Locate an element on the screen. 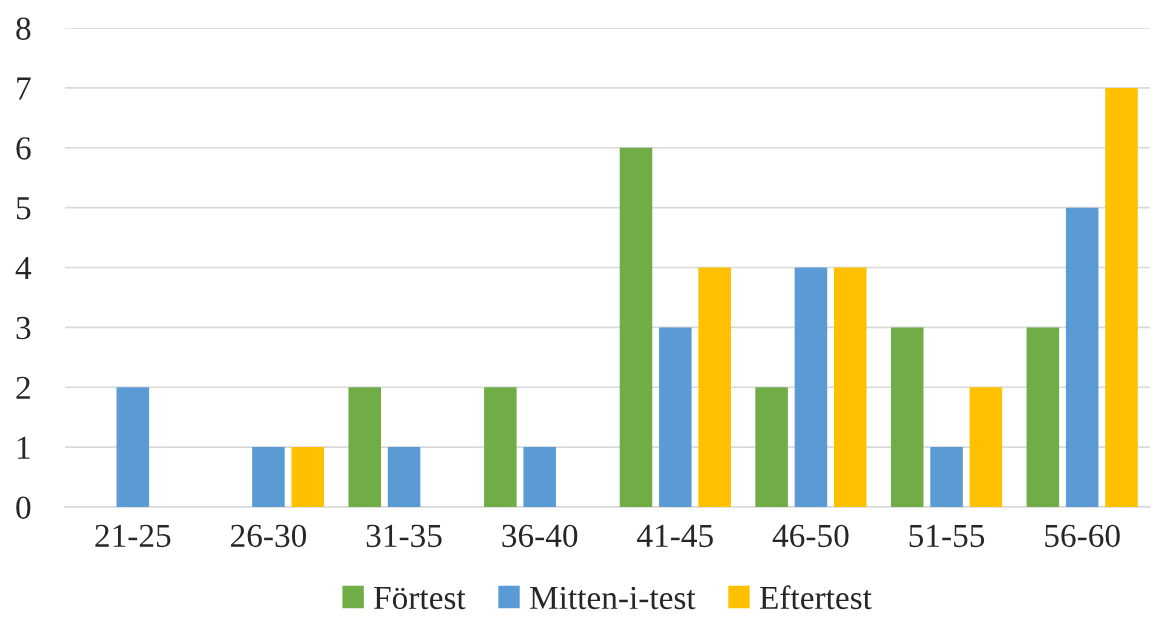 This screenshot has width=1157, height=637. y-tick-label: 3 is located at coordinates (23, 328).